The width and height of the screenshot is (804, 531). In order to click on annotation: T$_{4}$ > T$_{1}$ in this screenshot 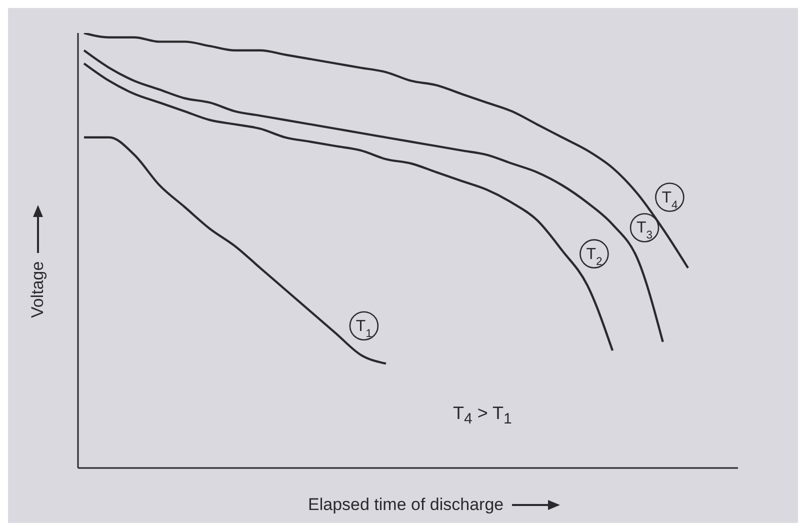, I will do `click(482, 415)`.